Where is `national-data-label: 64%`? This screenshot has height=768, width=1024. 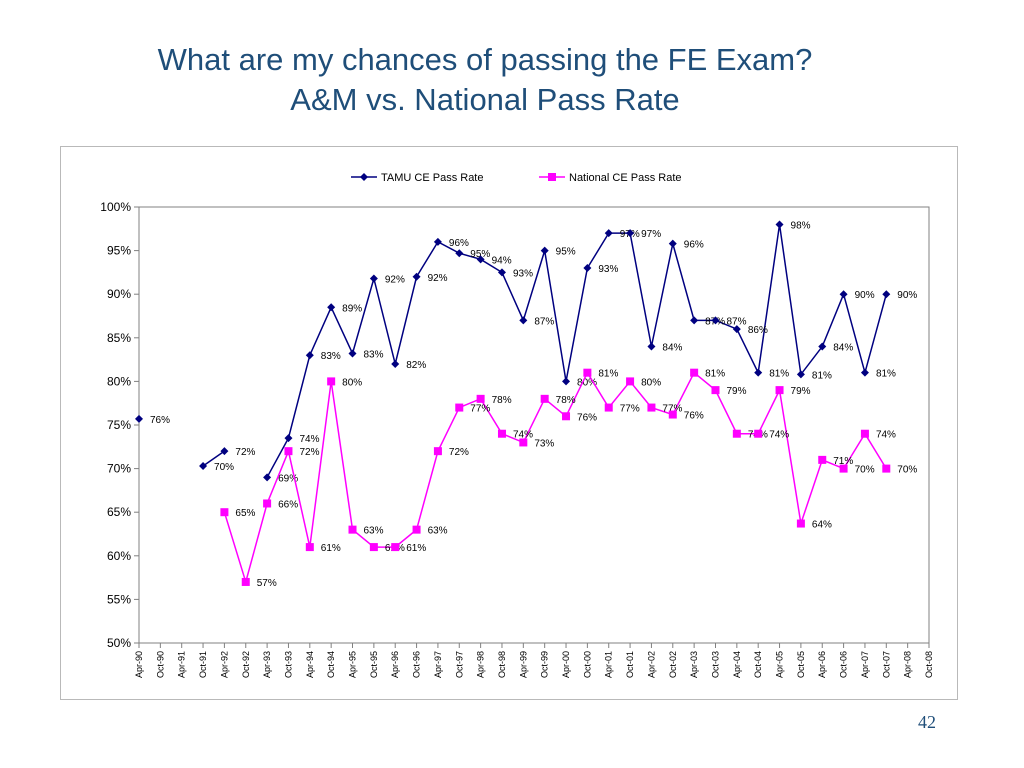
national-data-label: 64% is located at coordinates (822, 525).